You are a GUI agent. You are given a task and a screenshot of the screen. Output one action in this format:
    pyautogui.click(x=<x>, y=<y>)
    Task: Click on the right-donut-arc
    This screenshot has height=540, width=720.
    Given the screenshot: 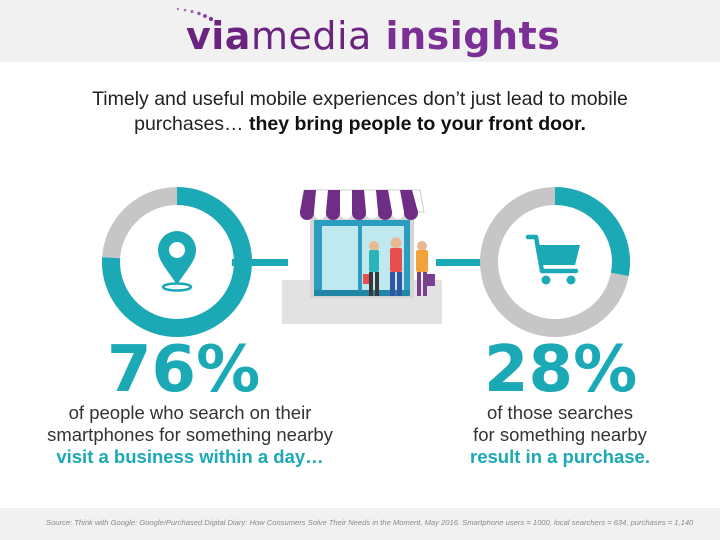 What is the action you would take?
    pyautogui.click(x=592, y=232)
    